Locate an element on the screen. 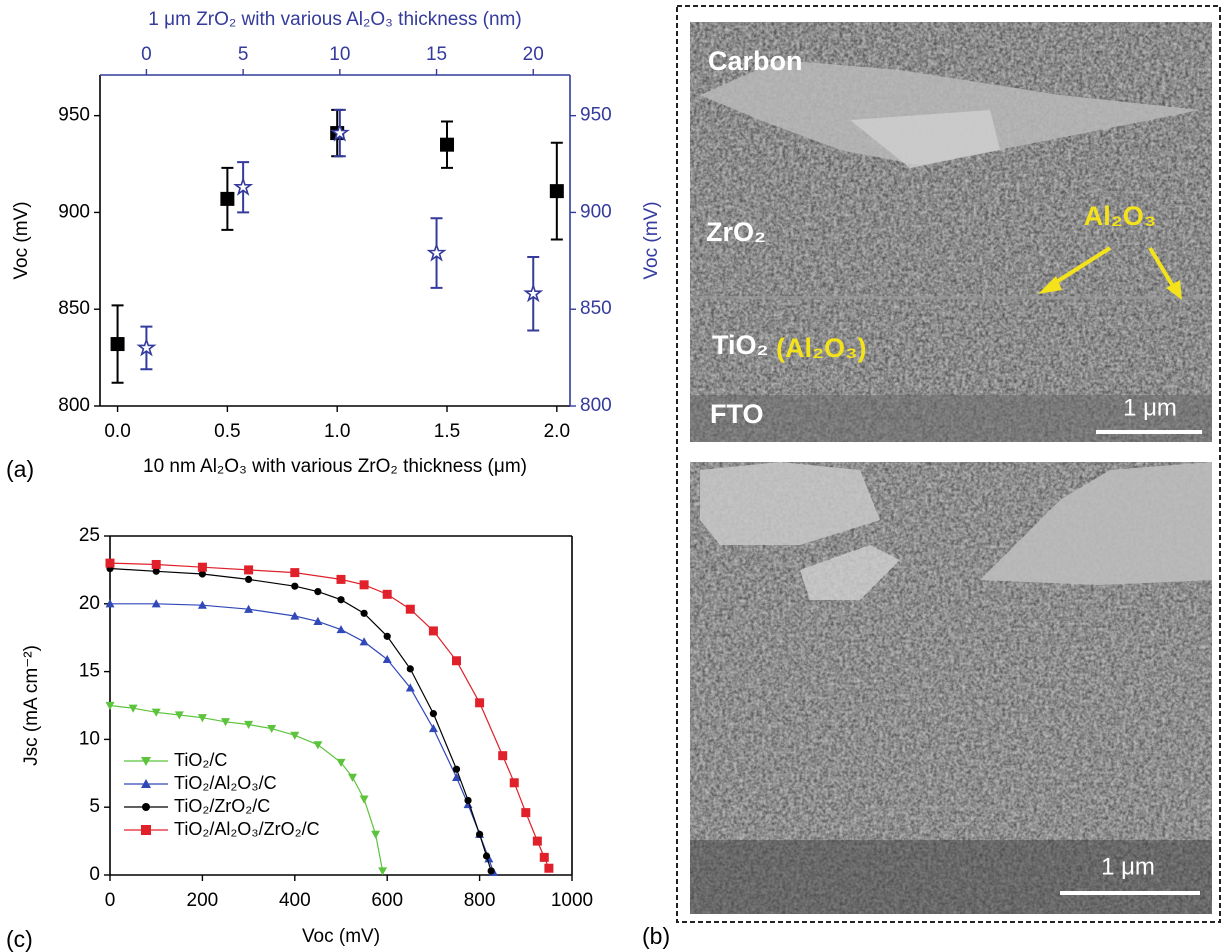  y-tick-label: 10 is located at coordinates (89, 738).